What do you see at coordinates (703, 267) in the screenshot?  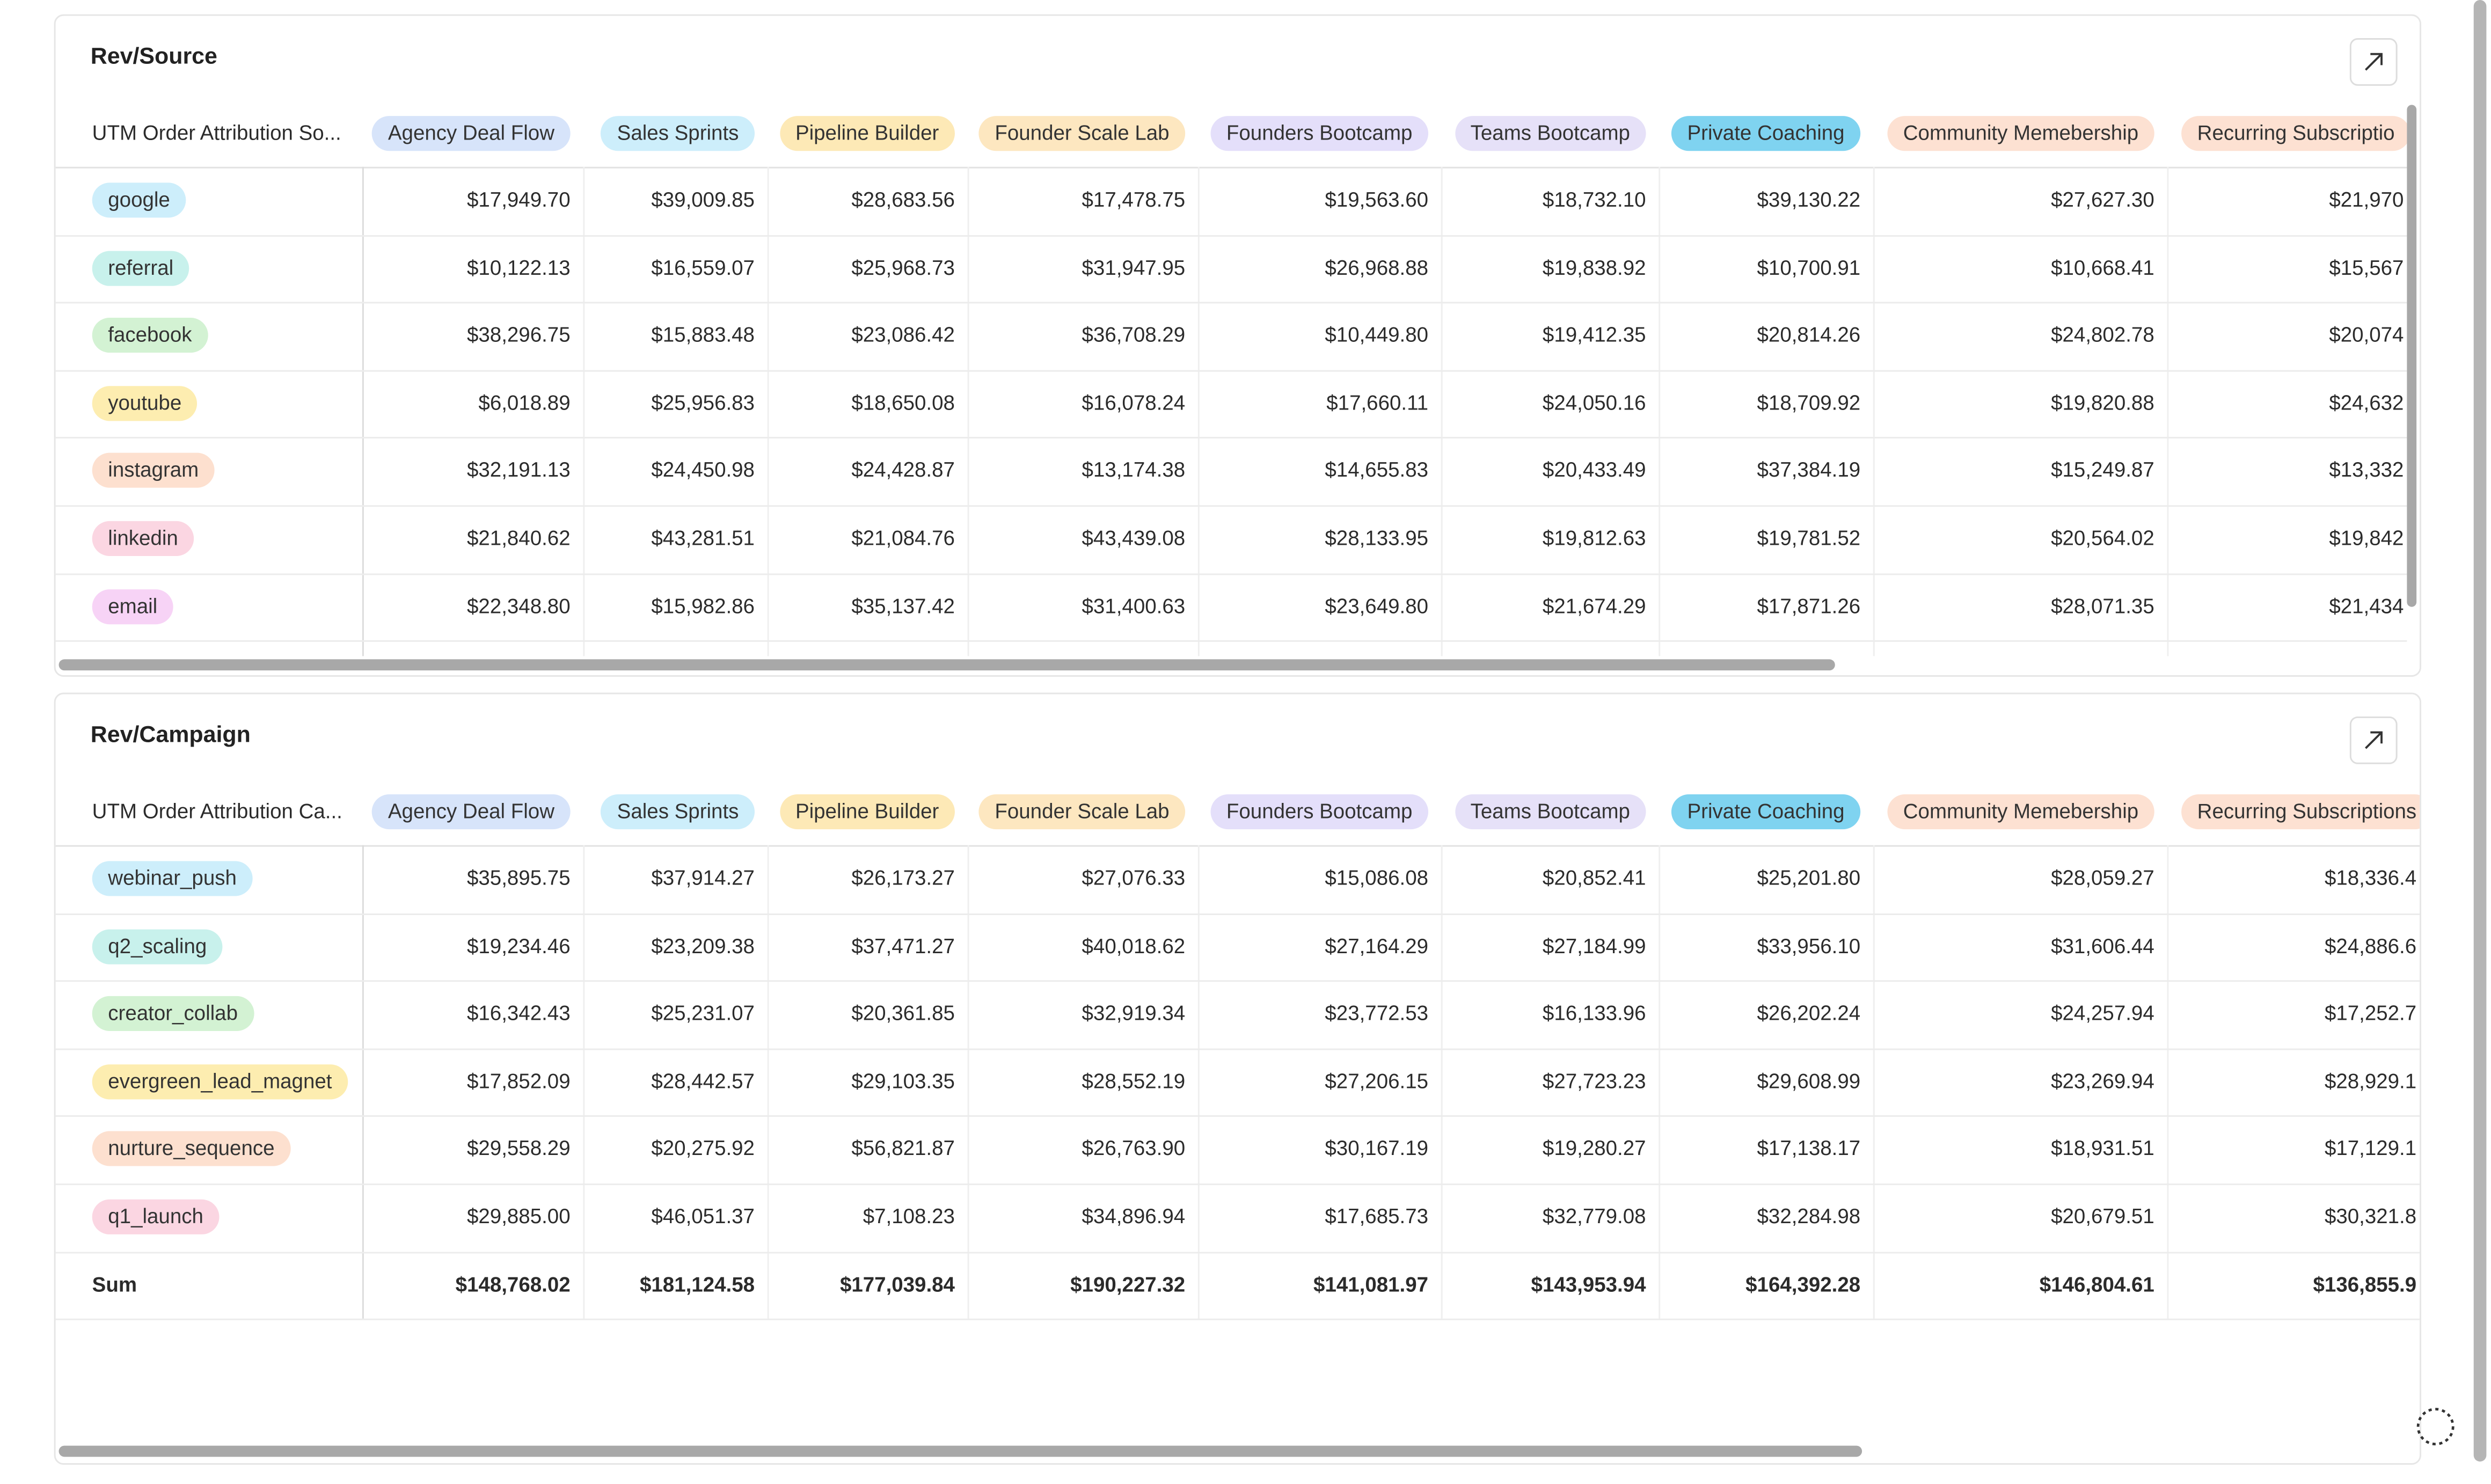 I see `value-cell: $16,559.07` at bounding box center [703, 267].